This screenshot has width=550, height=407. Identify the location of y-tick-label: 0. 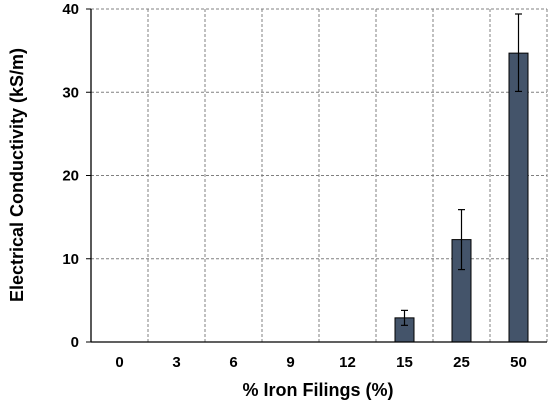
(75, 342).